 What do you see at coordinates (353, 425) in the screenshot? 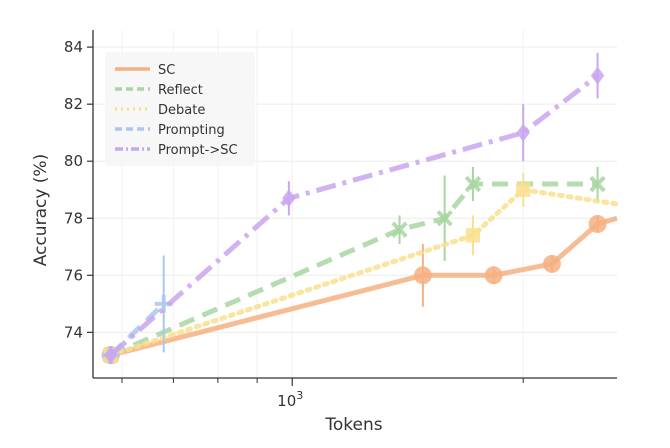
I see `x-axis-label: Tokens` at bounding box center [353, 425].